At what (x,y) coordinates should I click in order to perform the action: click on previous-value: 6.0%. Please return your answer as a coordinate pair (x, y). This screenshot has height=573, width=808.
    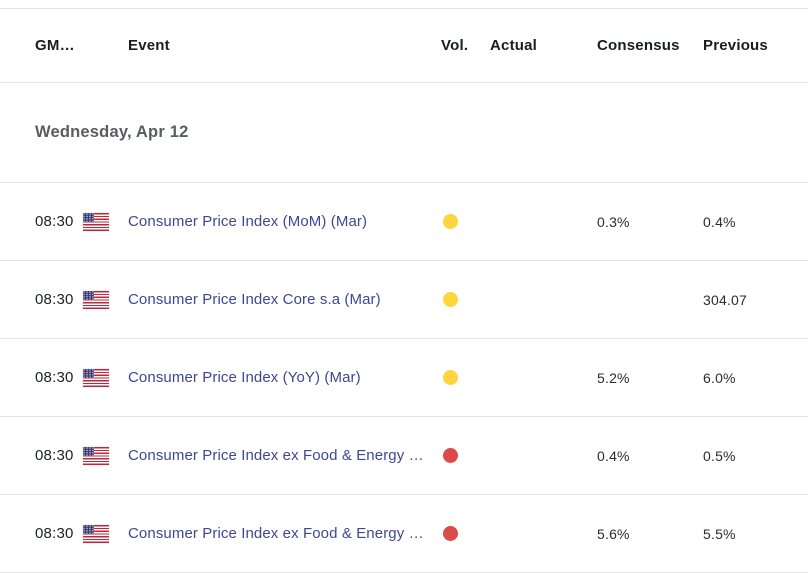
    Looking at the image, I should click on (719, 377).